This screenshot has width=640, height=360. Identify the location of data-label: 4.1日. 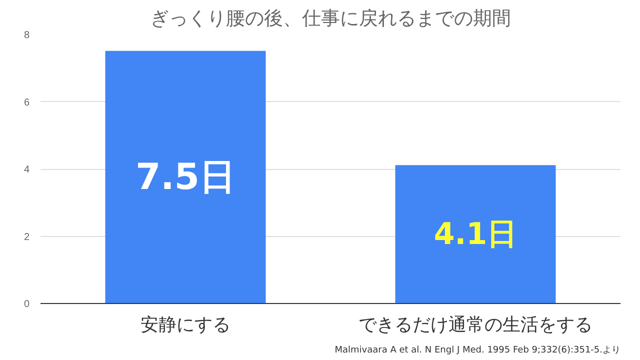
(476, 234).